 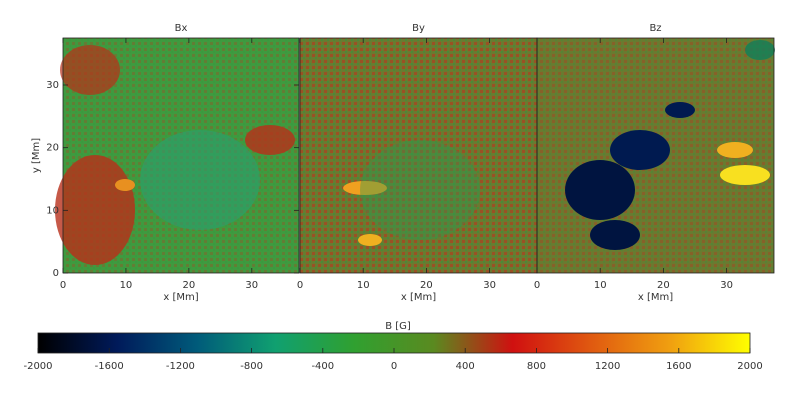 What do you see at coordinates (398, 326) in the screenshot?
I see `colorbar-label: B [G]` at bounding box center [398, 326].